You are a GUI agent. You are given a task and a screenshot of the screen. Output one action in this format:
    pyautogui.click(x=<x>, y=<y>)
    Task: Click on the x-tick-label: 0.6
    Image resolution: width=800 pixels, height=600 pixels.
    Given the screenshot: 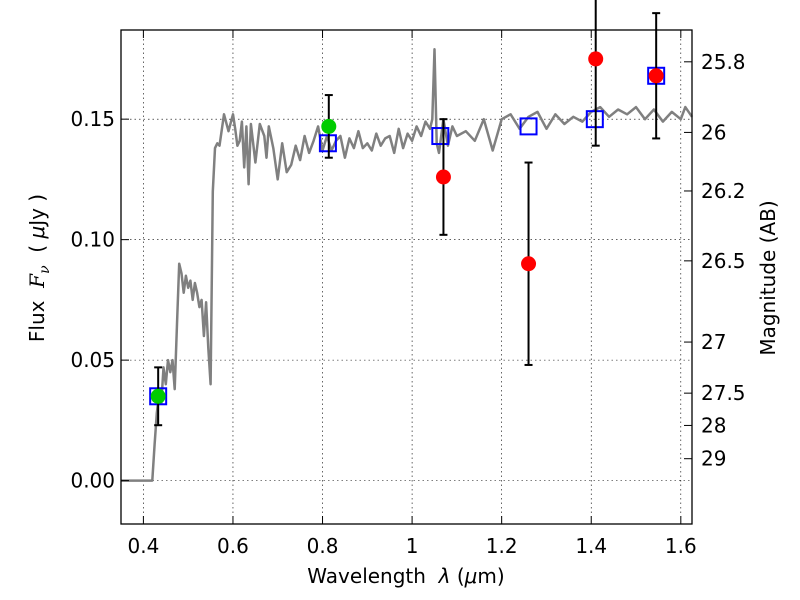 What is the action you would take?
    pyautogui.click(x=233, y=546)
    